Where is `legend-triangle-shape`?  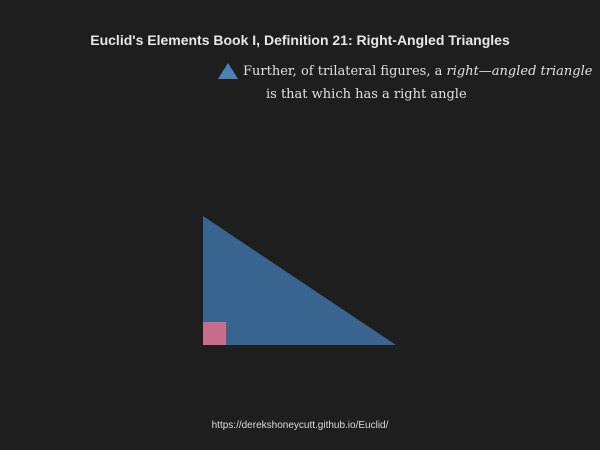
legend-triangle-shape is located at coordinates (228, 71).